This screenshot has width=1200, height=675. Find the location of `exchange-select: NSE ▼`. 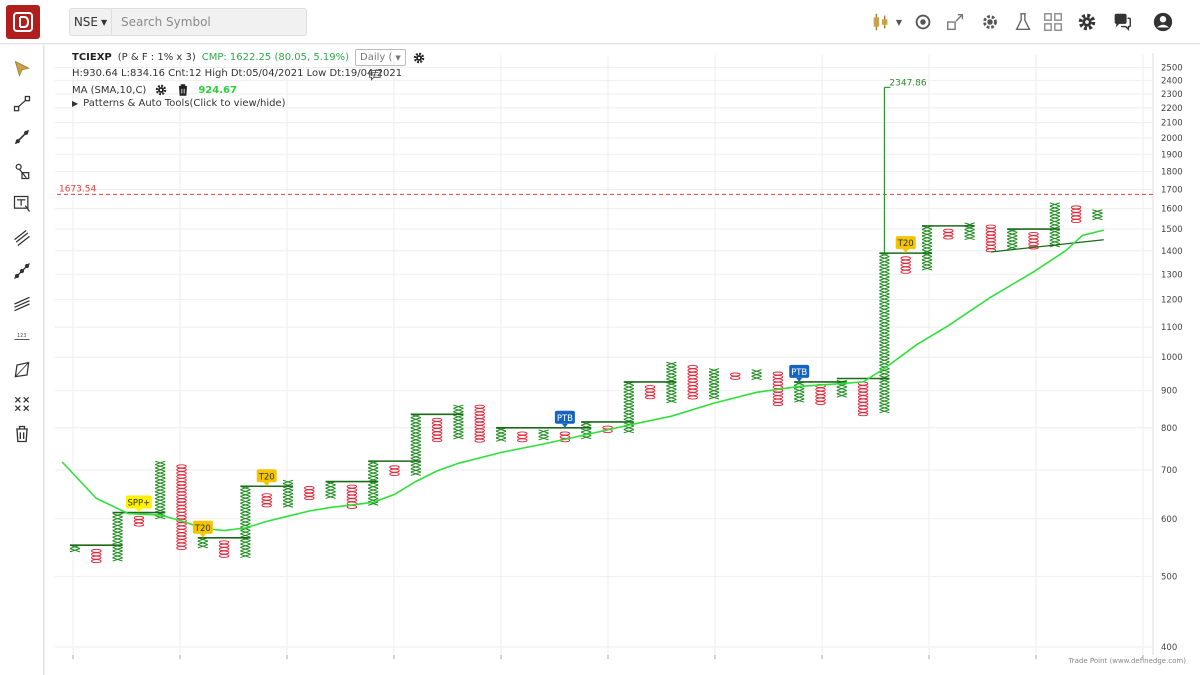

exchange-select: NSE ▼ is located at coordinates (90, 22).